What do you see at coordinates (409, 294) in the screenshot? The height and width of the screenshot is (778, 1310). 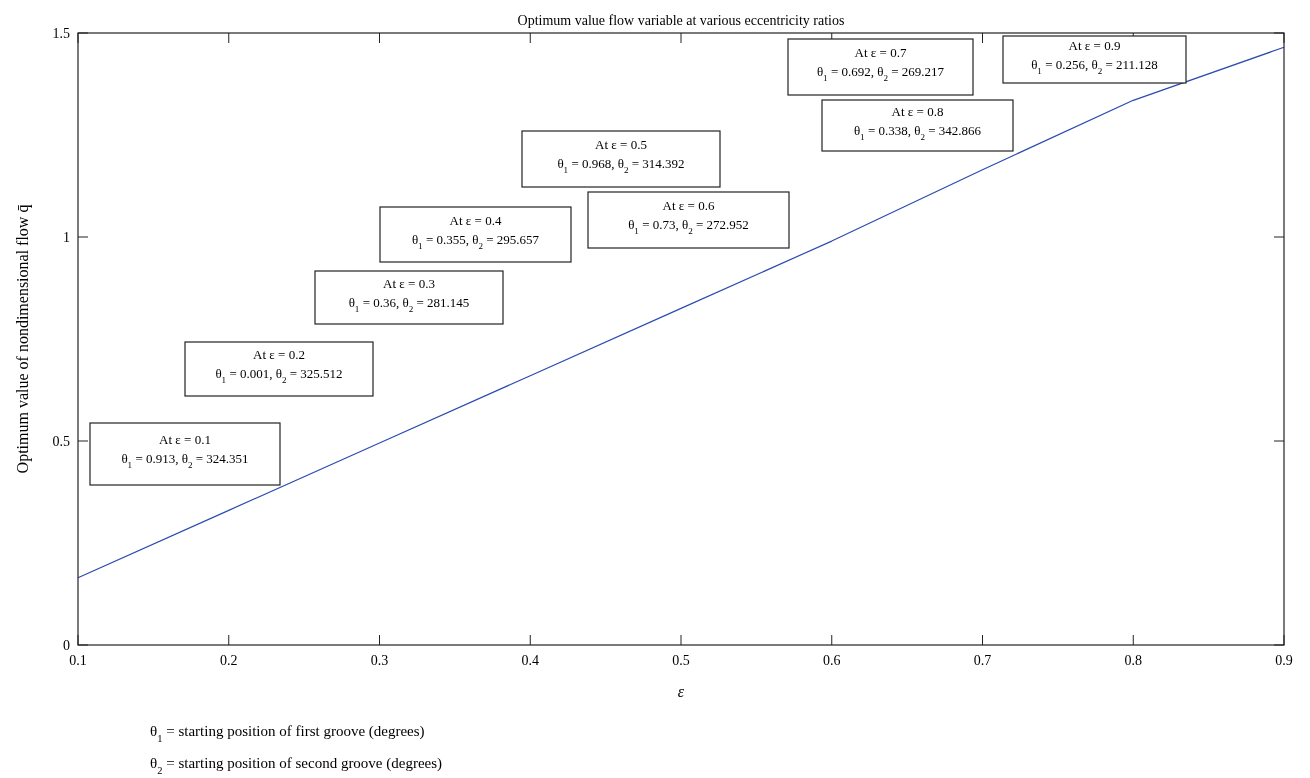 I see `text: At ε = 0.3 θ$_{1}$ = 0.36, θ$_{2}$ = 281.145` at bounding box center [409, 294].